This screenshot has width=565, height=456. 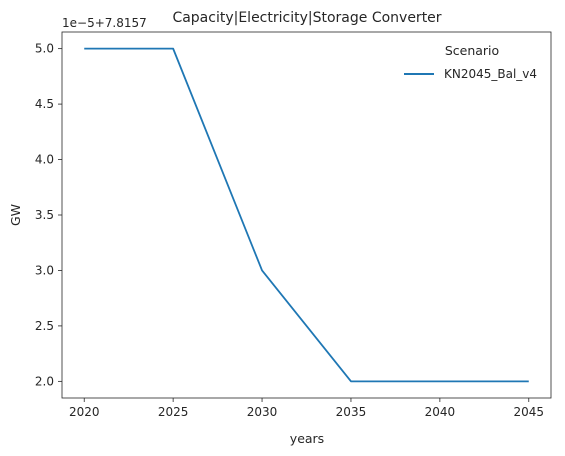 I want to click on legend: Scenario KN2045_Bal_v4, so click(x=470, y=62).